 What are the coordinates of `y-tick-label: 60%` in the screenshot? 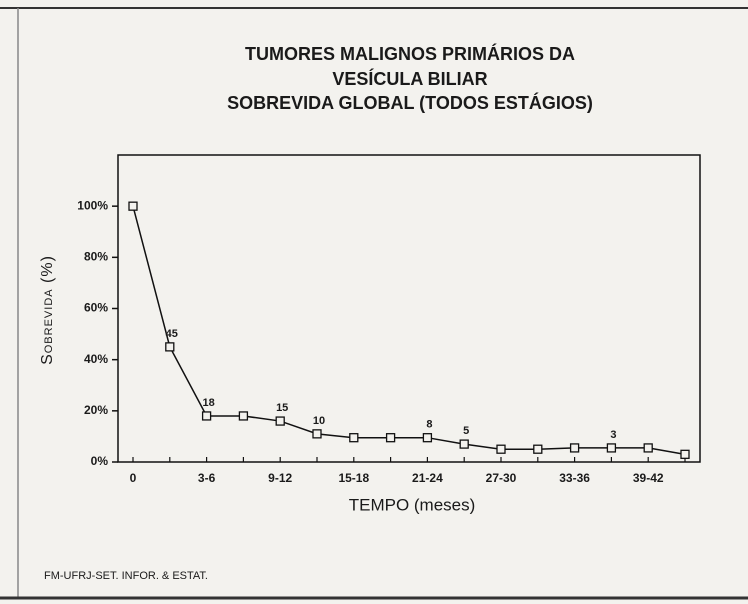 It's located at (96, 308).